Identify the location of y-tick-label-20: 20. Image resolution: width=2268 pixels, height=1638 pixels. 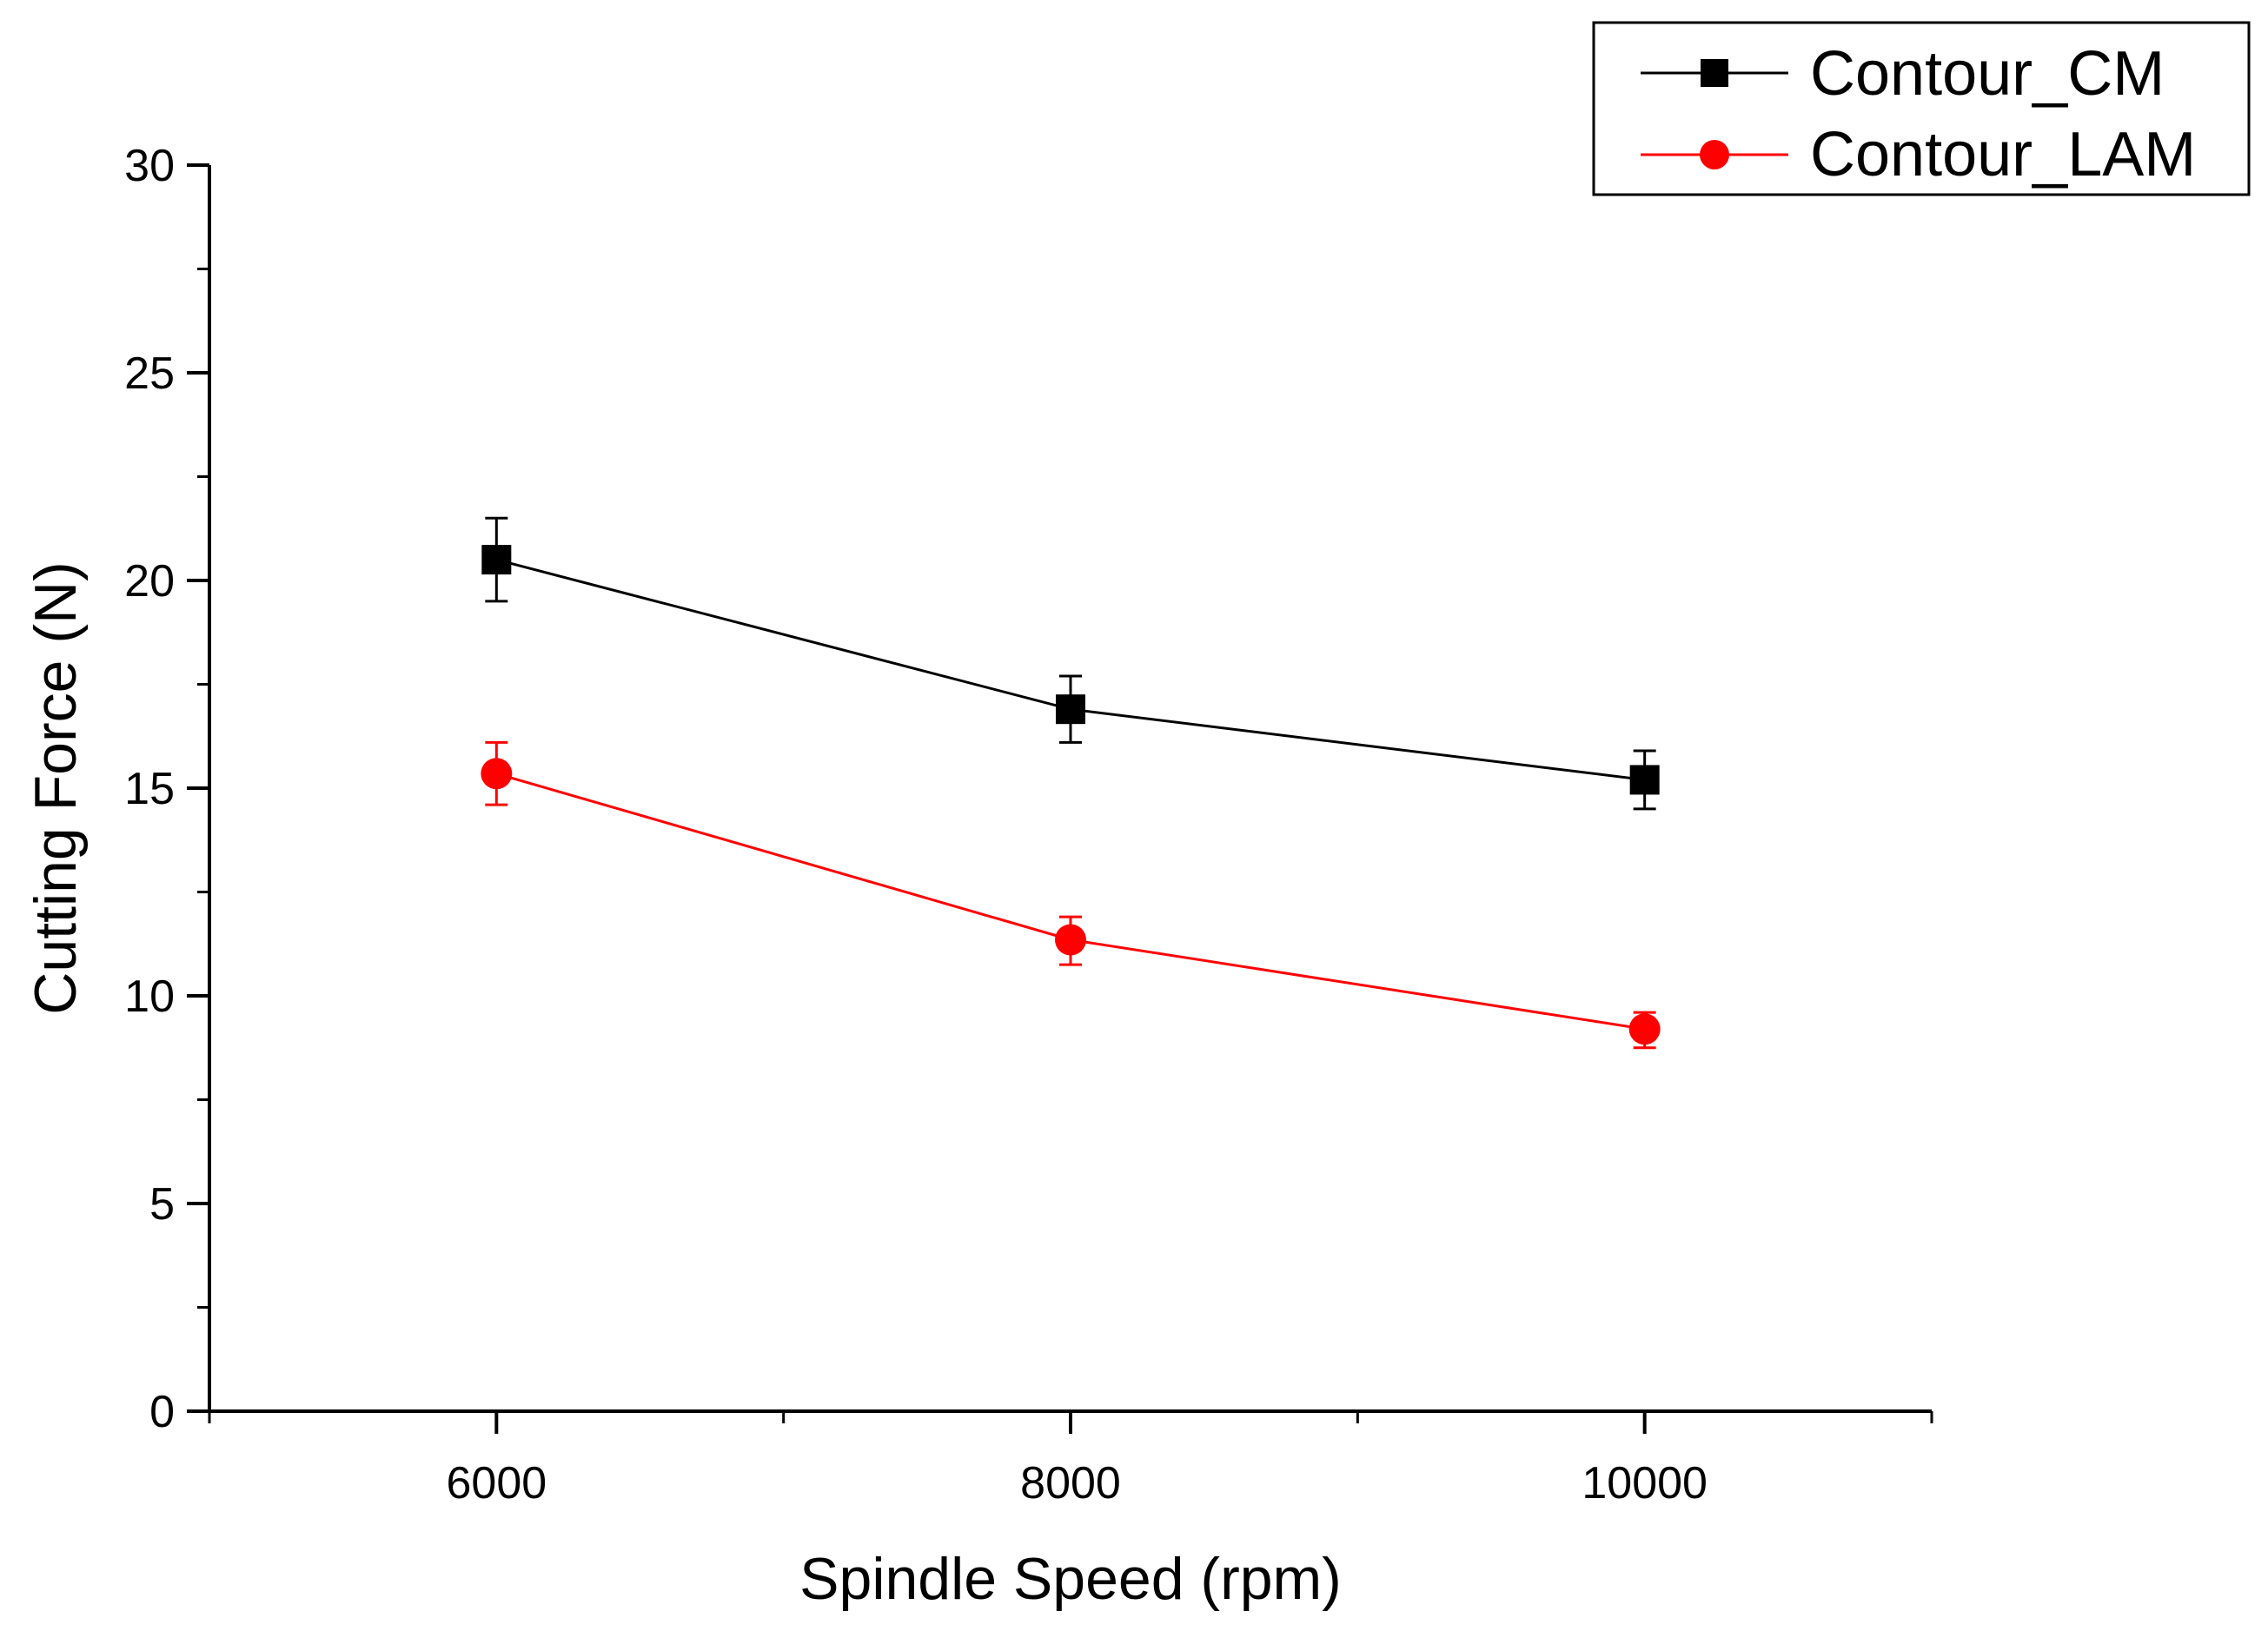
(149, 581).